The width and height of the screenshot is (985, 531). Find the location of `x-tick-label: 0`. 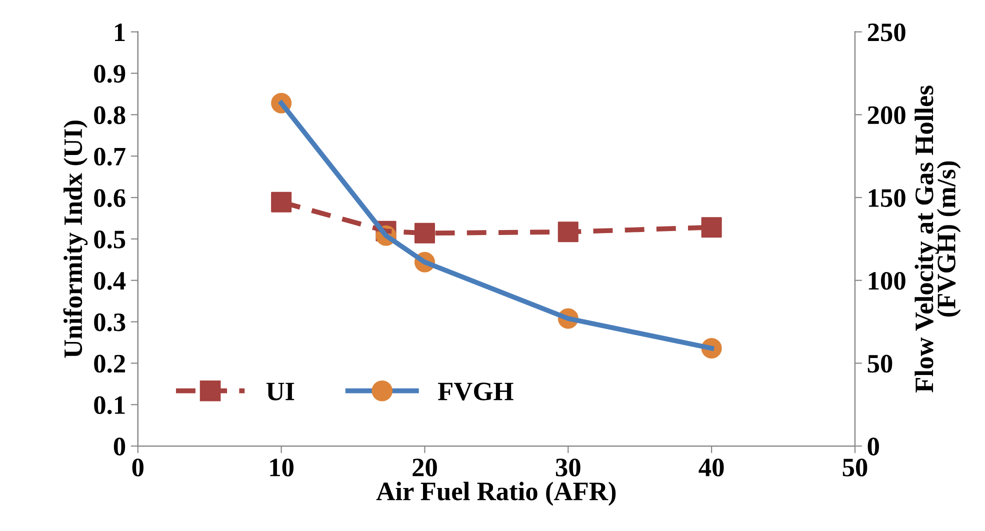

x-tick-label: 0 is located at coordinates (138, 467).